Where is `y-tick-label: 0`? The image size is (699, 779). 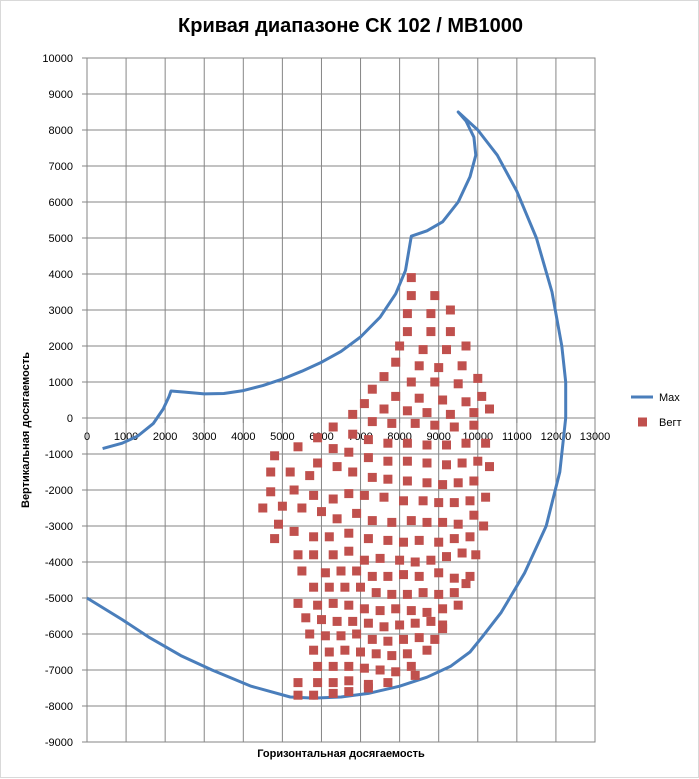
y-tick-label: 0 is located at coordinates (70, 419).